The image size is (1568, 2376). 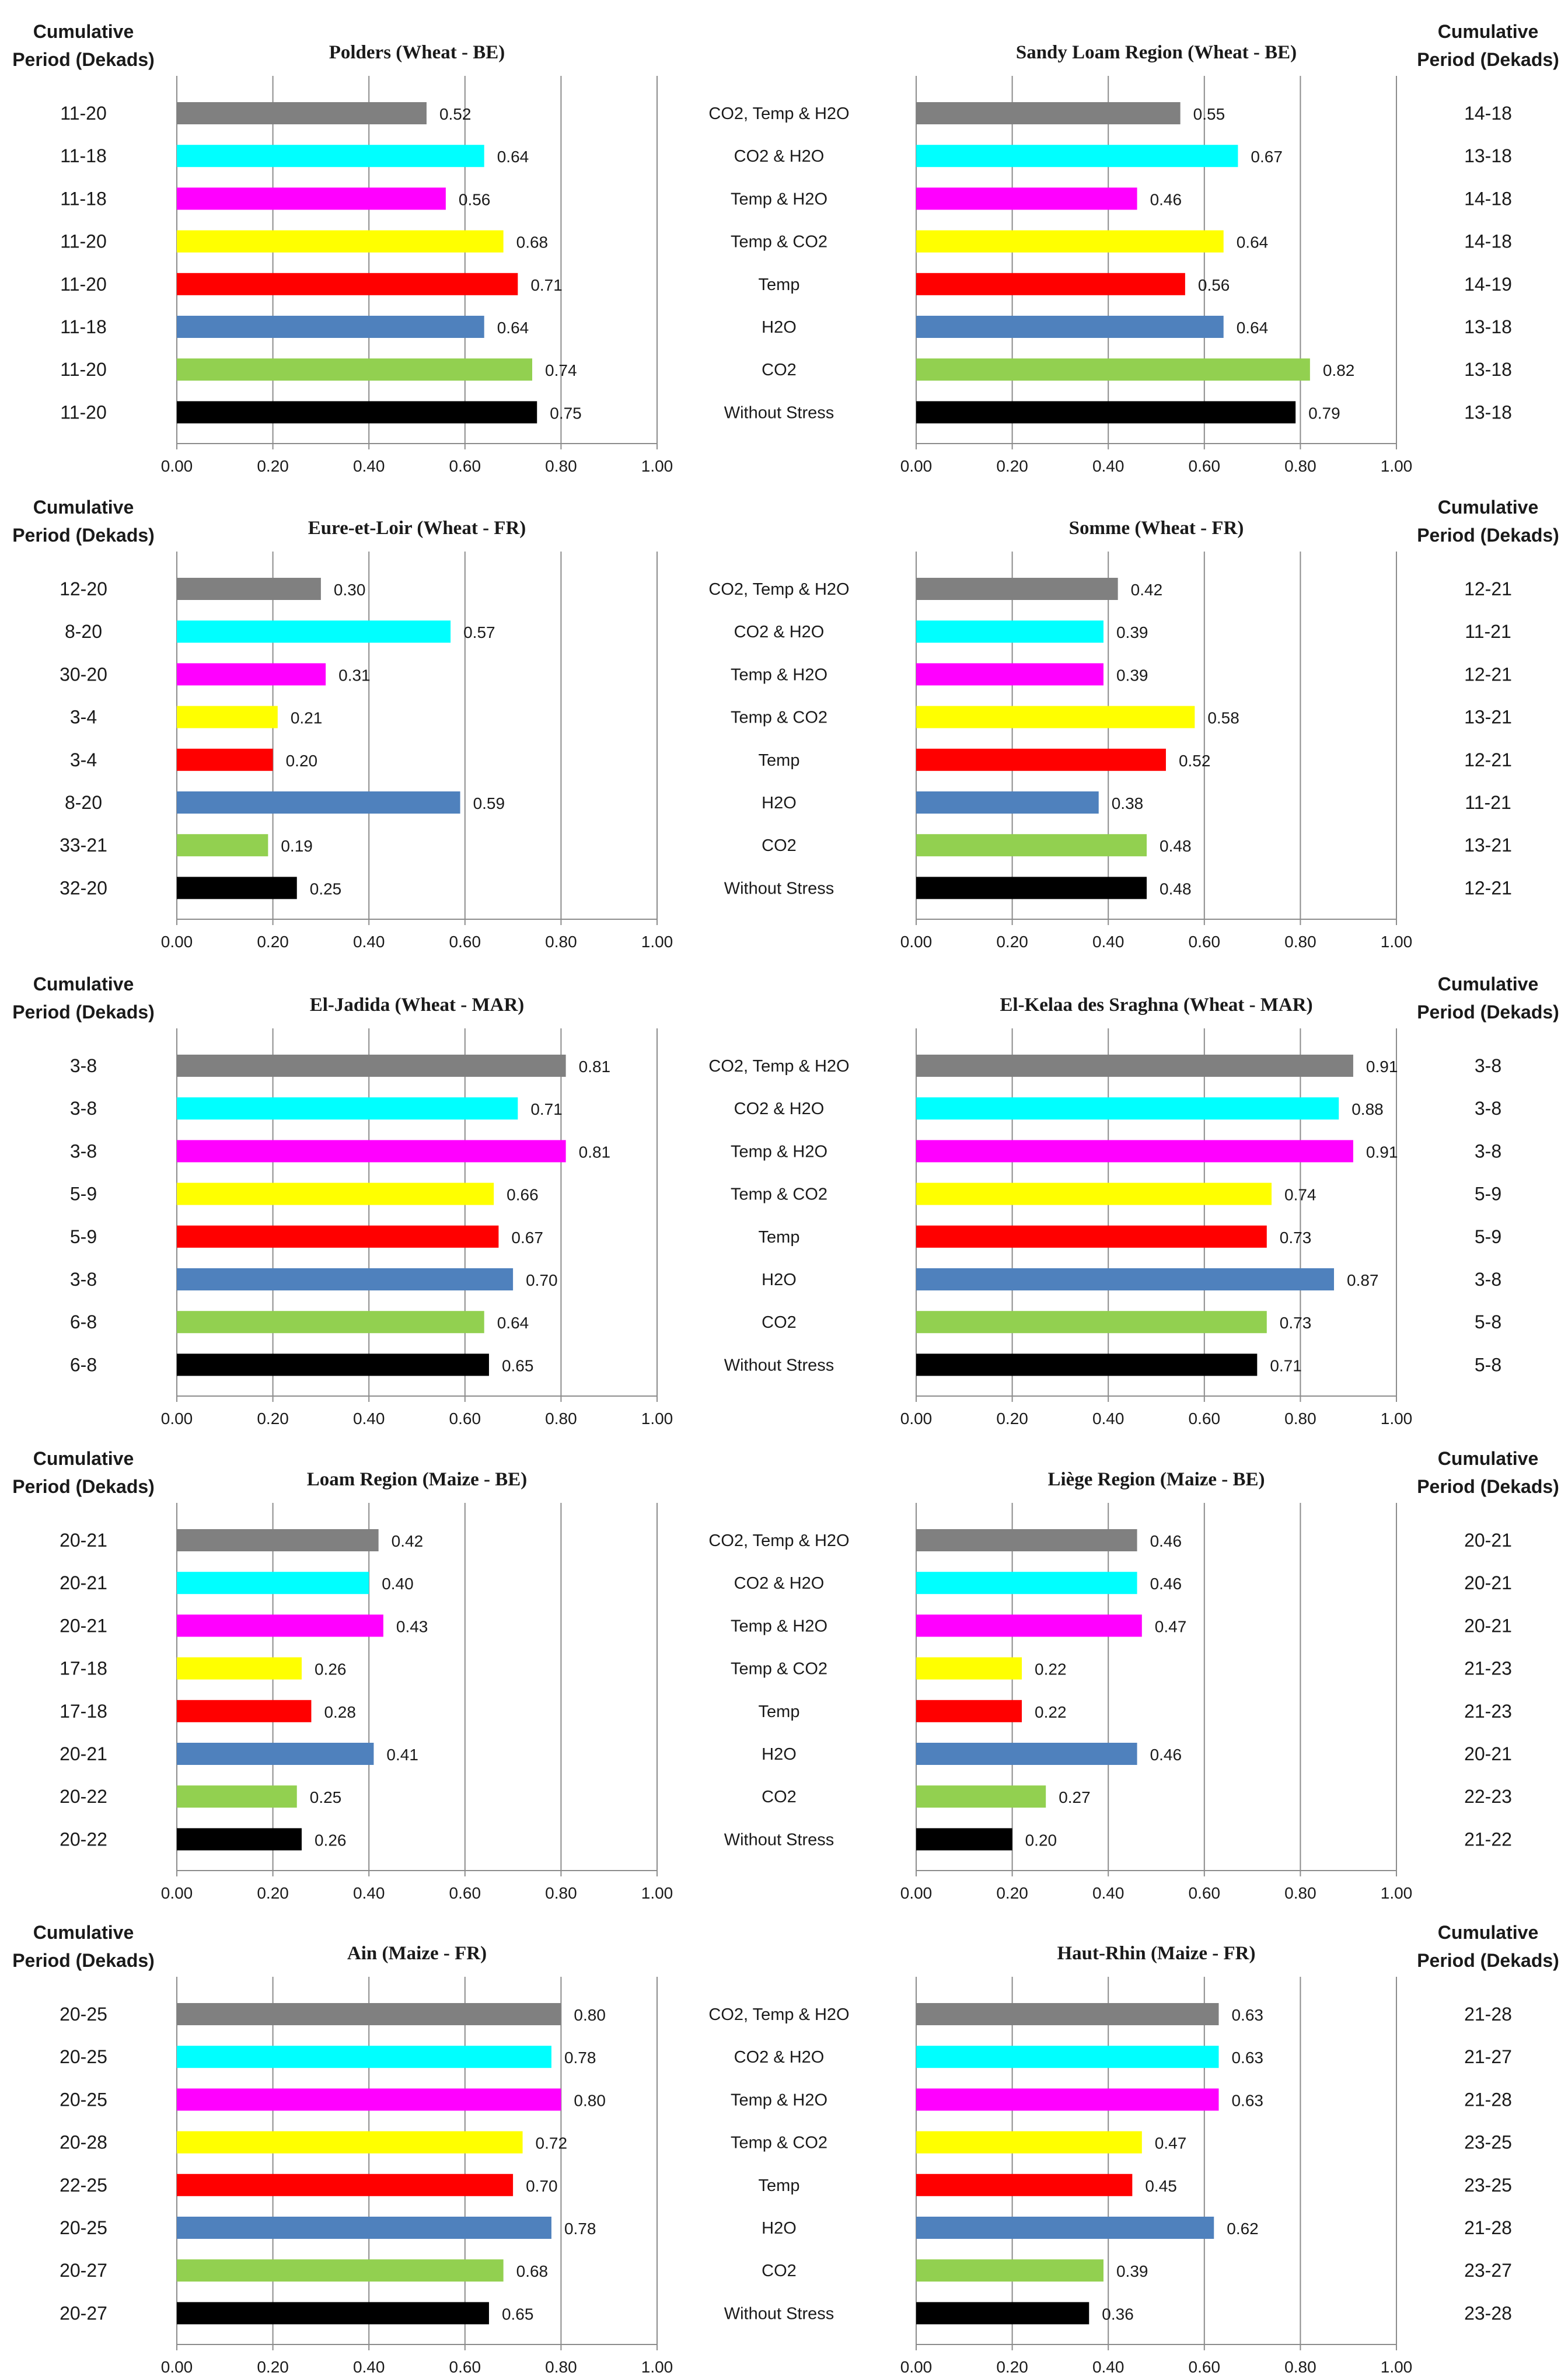 I want to click on data-label: 0.28, so click(x=340, y=1712).